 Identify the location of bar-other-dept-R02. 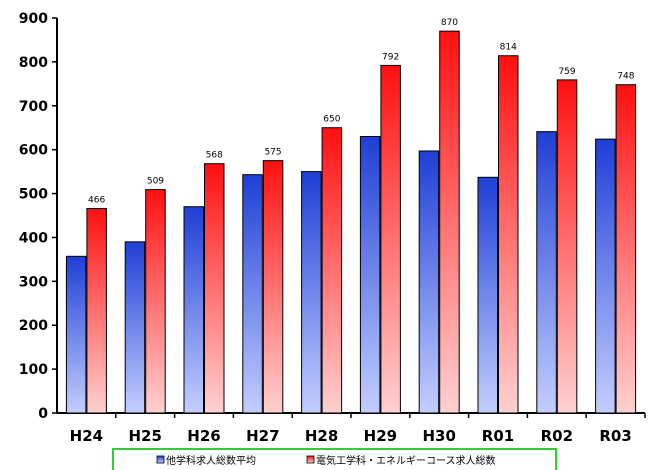
(546, 272).